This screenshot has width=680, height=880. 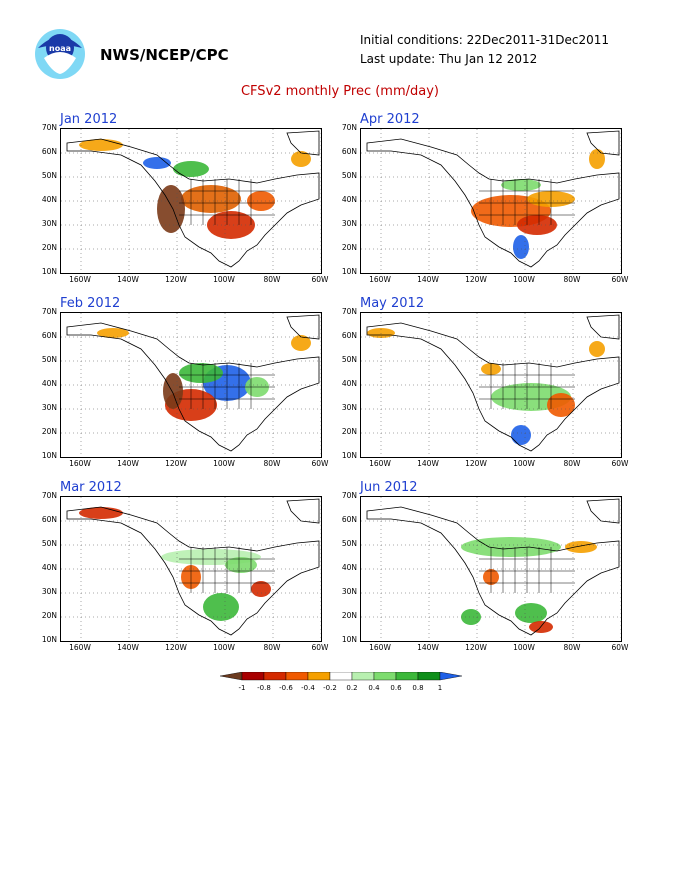 What do you see at coordinates (264, 688) in the screenshot?
I see `colorbar-label: -0.8` at bounding box center [264, 688].